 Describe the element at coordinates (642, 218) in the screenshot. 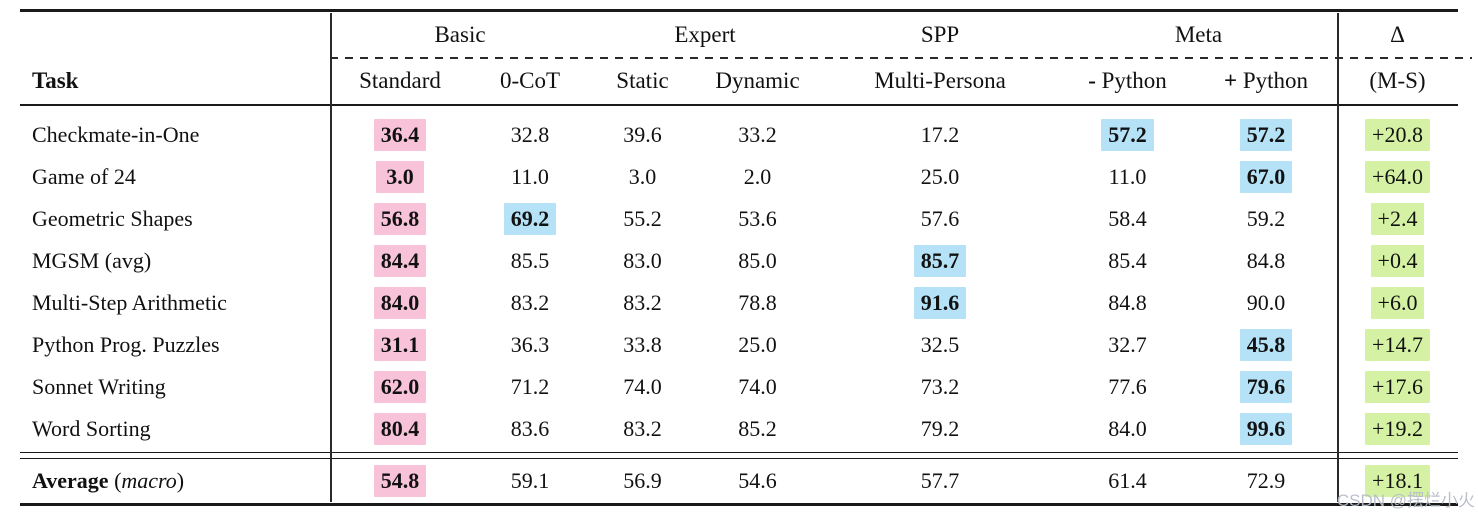

I see `value-cell: 55.2` at that location.